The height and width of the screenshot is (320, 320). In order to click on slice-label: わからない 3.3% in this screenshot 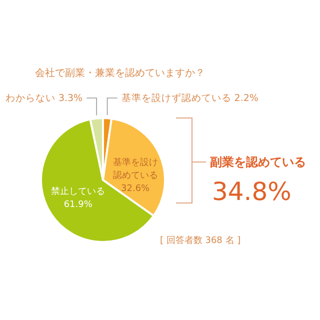, I will do `click(44, 98)`.